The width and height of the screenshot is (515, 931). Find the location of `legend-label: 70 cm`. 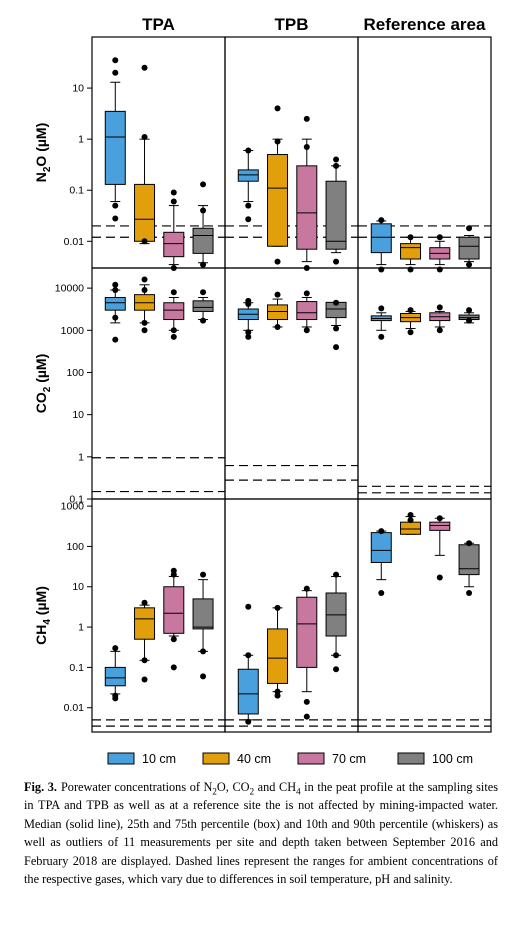

legend-label: 70 cm is located at coordinates (349, 759).